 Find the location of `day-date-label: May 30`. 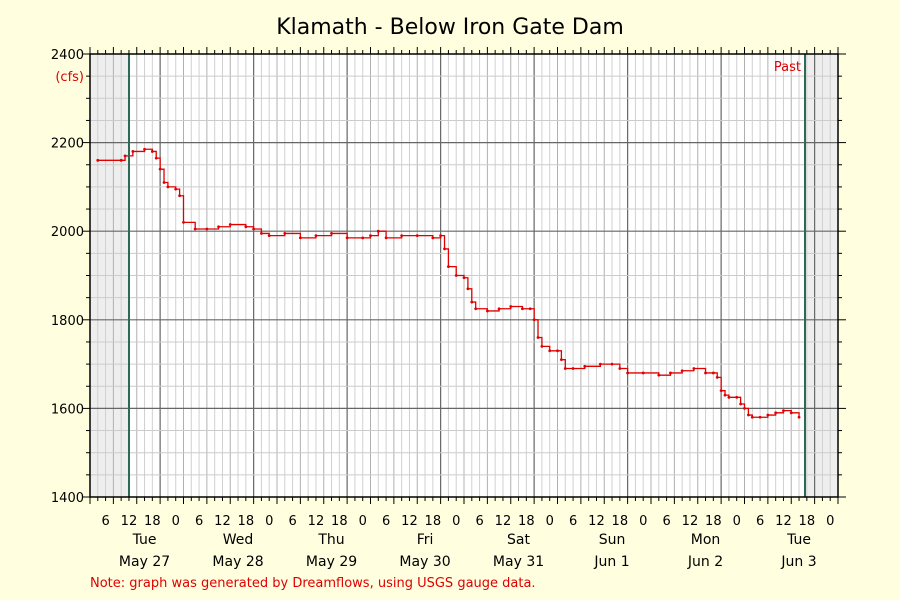

day-date-label: May 30 is located at coordinates (424, 562).